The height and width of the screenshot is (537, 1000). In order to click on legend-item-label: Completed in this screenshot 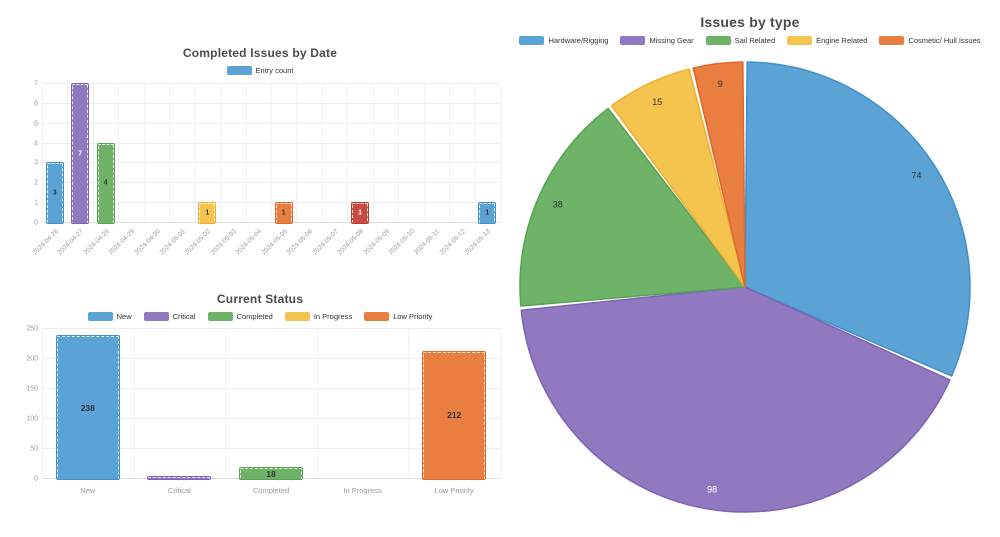, I will do `click(254, 316)`.